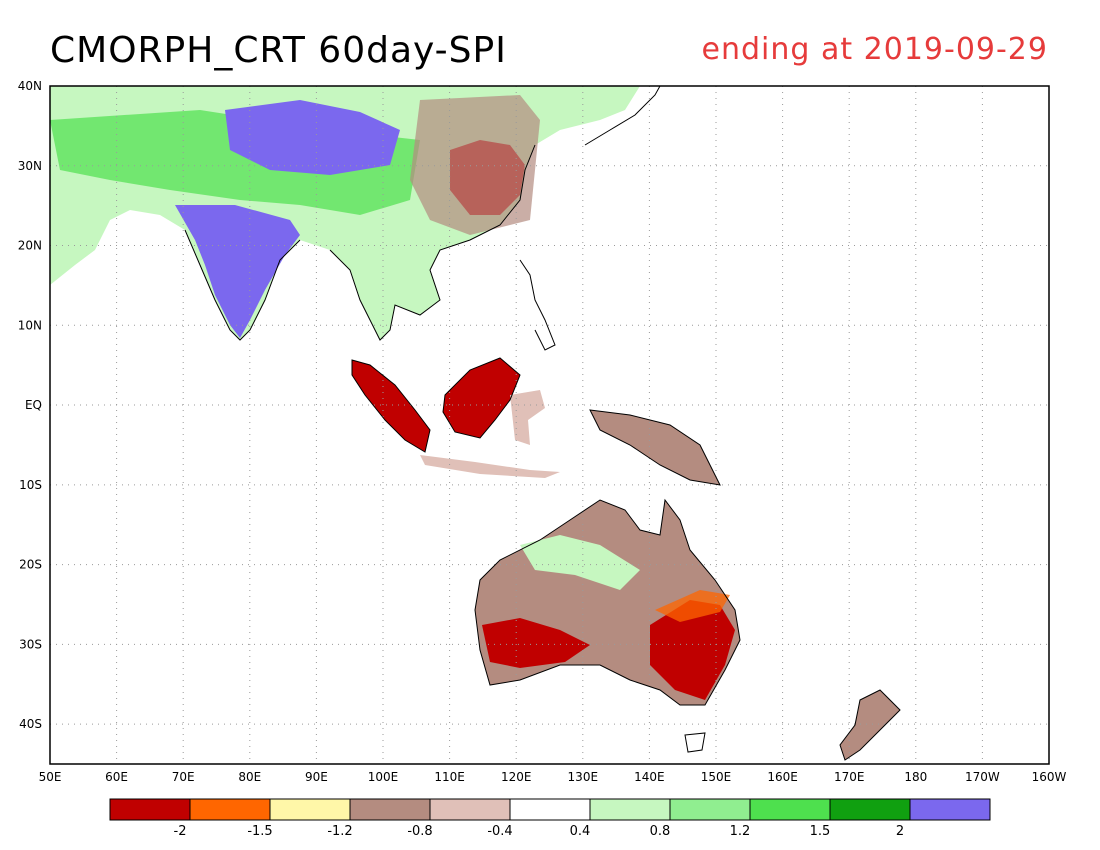  I want to click on colorbar-label: 1.5, so click(820, 831).